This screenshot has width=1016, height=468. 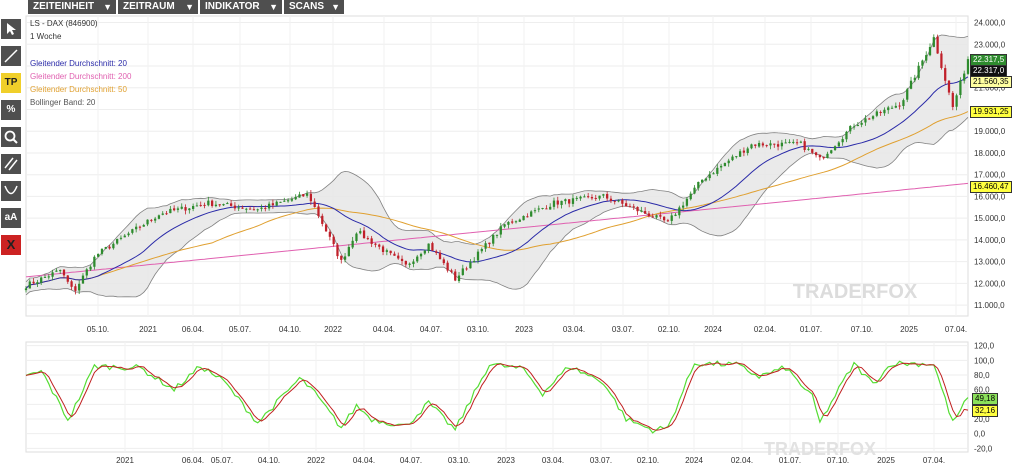 What do you see at coordinates (11, 164) in the screenshot?
I see `parallel-lines-tool` at bounding box center [11, 164].